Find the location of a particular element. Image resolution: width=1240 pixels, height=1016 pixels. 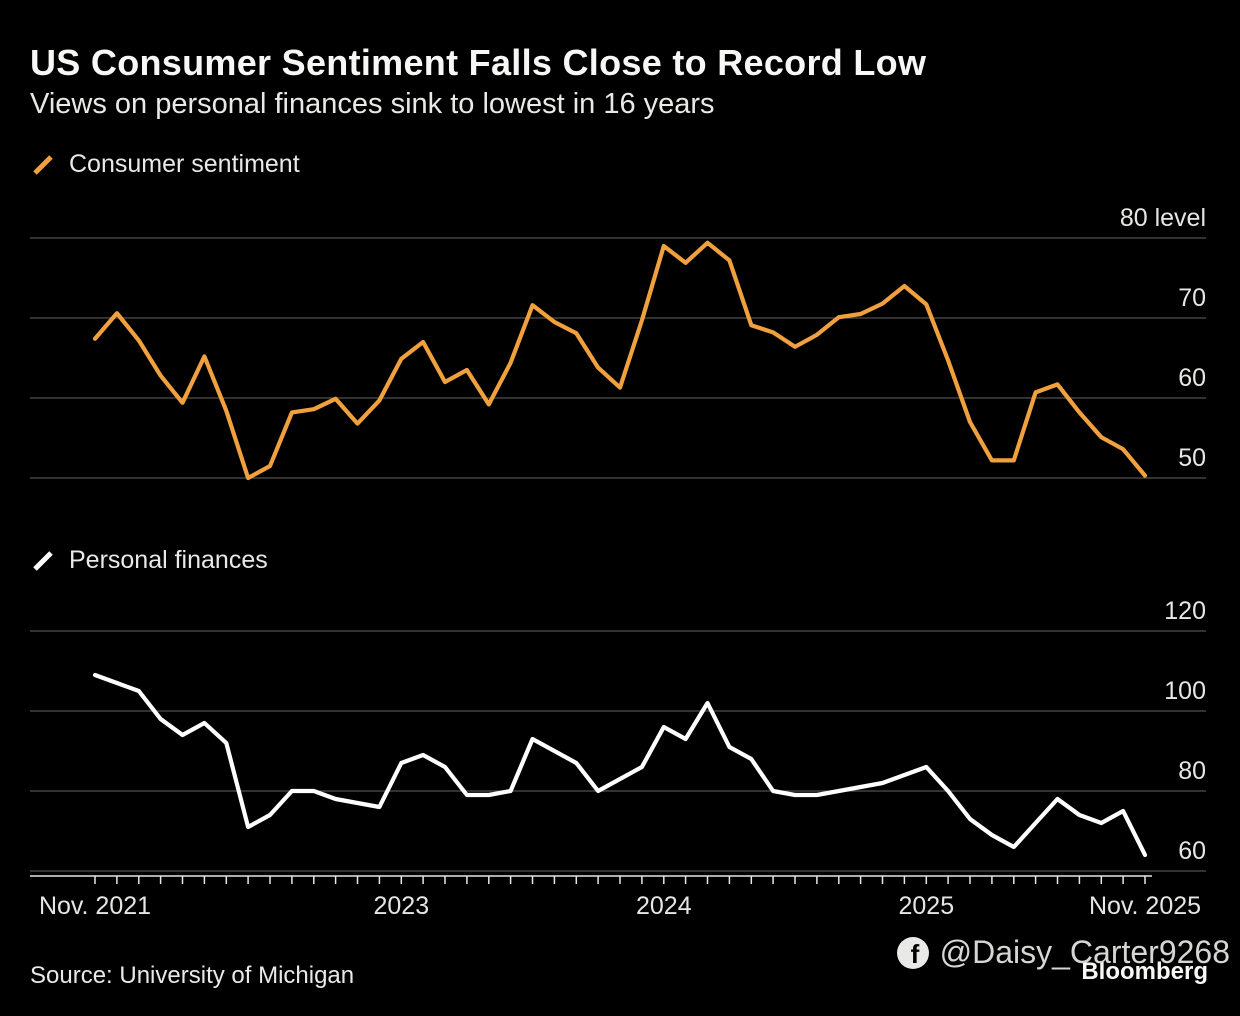

legend-consumer-sentiment: Consumer sentiment is located at coordinates (165, 164).